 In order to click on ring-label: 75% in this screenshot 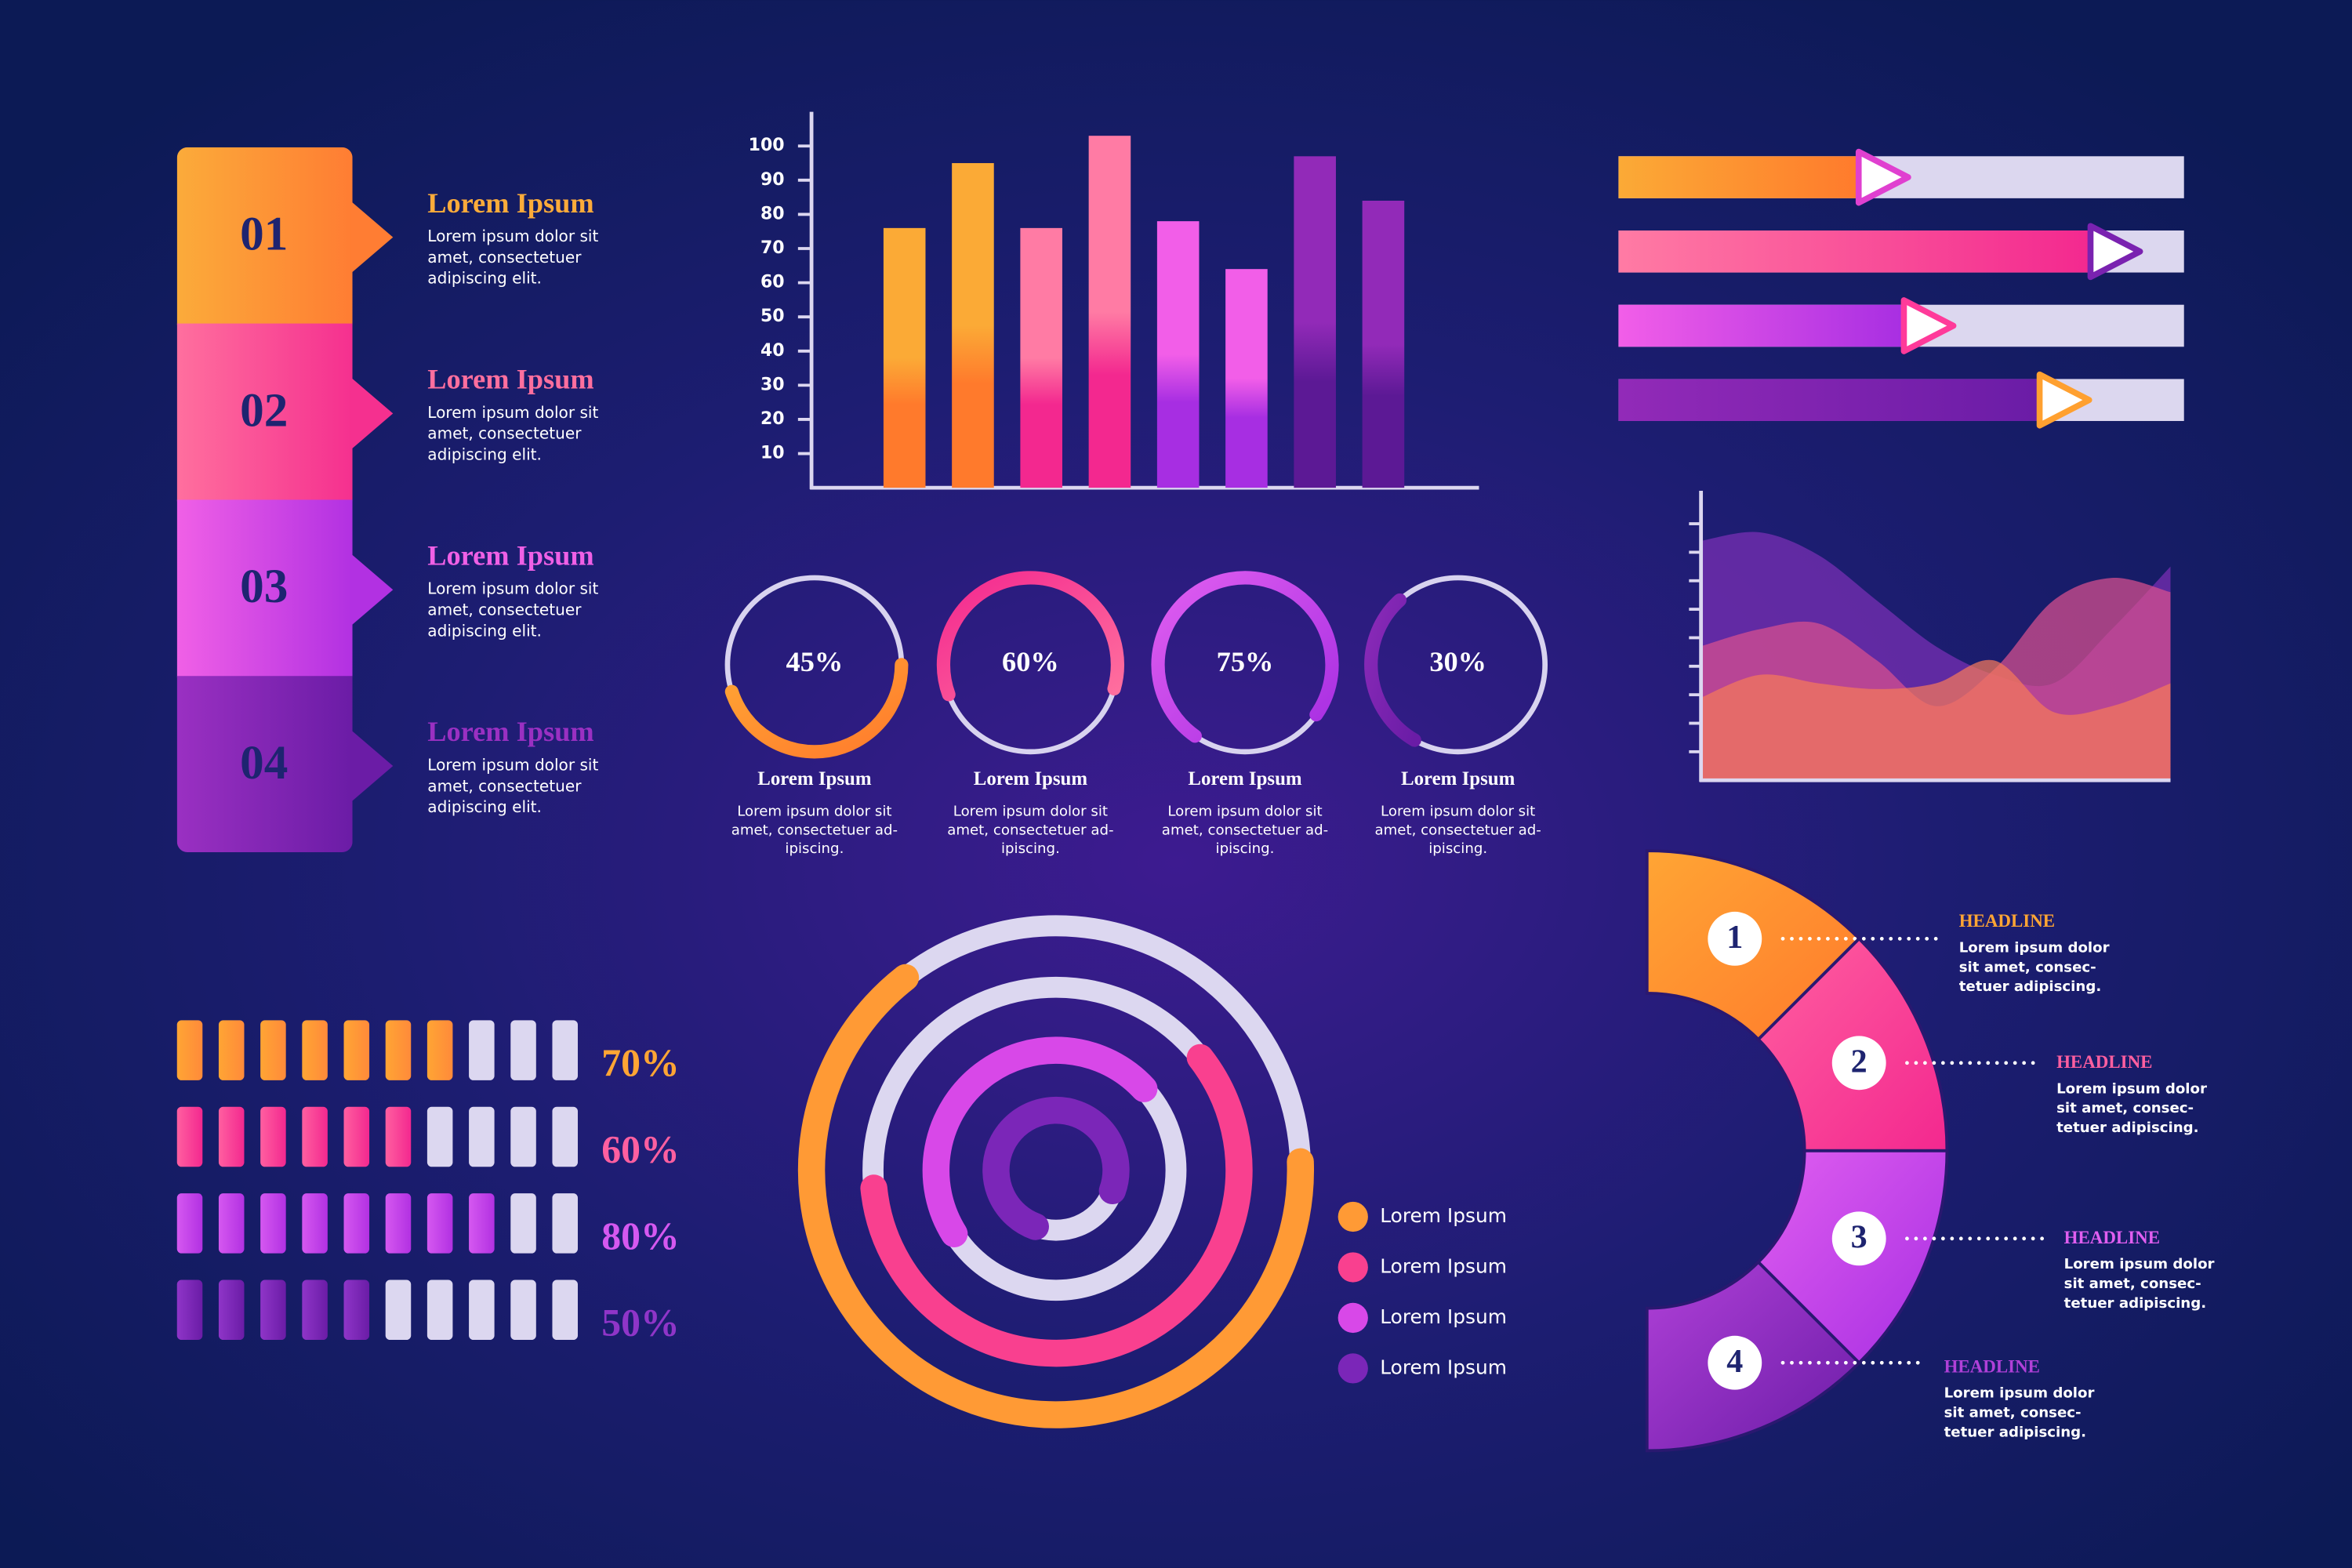, I will do `click(1245, 661)`.